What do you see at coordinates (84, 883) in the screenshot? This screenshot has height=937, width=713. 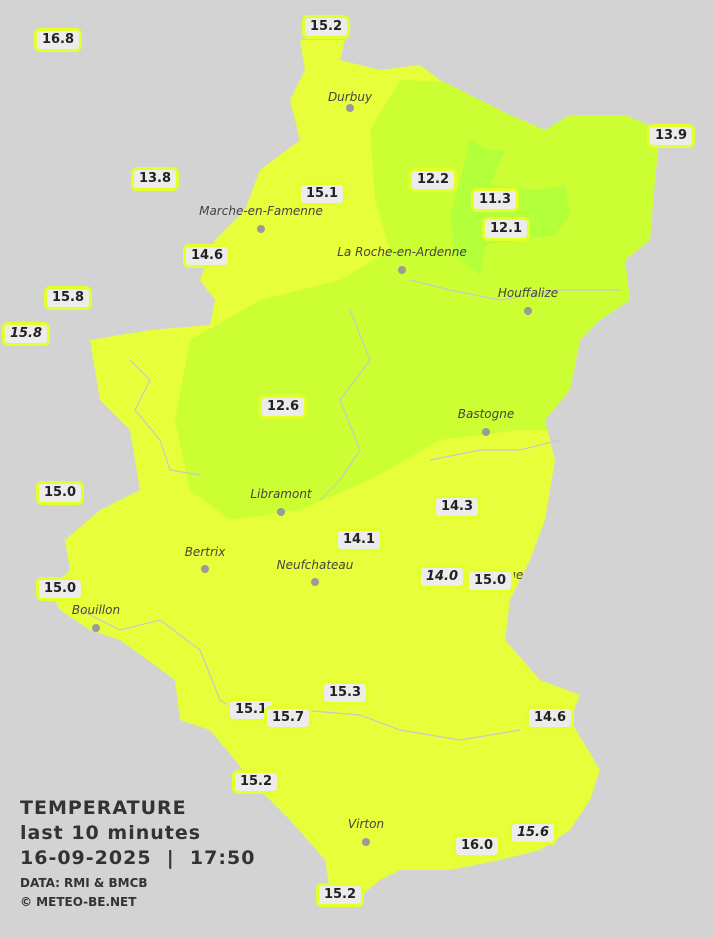 I see `legend-source: DATA: RMI & BMCB` at bounding box center [84, 883].